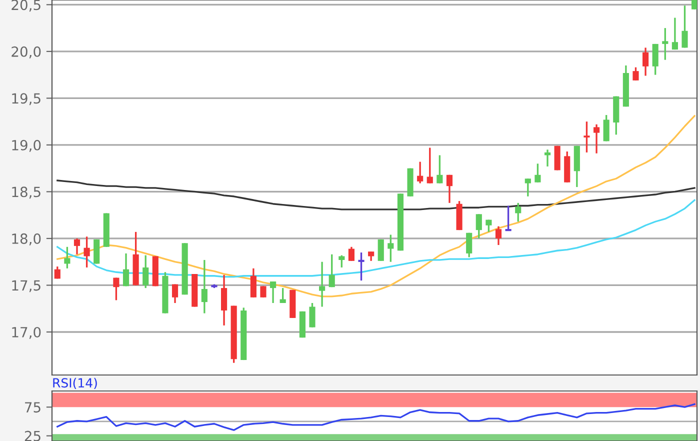  I want to click on y-tick-label: 17,0, so click(26, 332).